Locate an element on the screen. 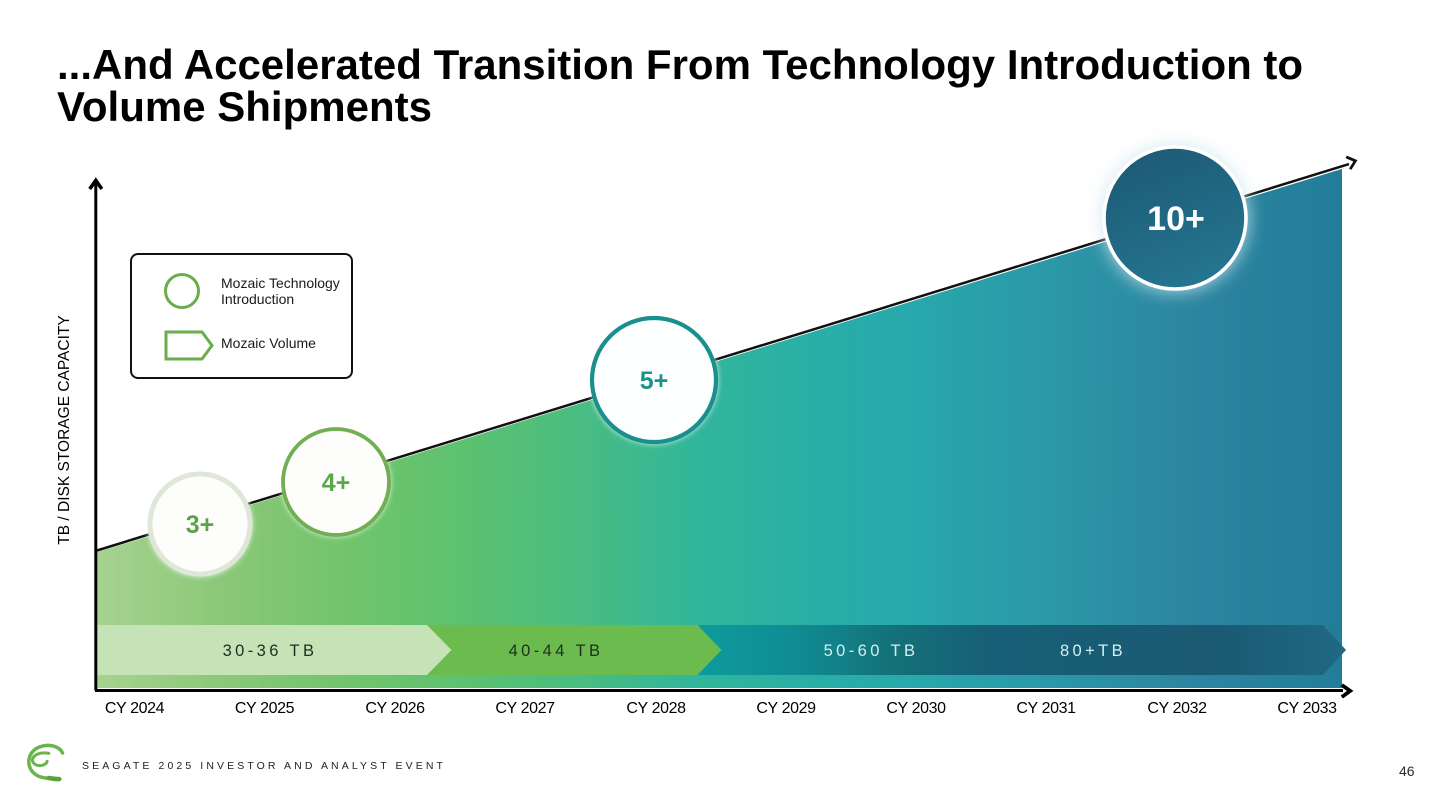 This screenshot has width=1440, height=800. svg-text: 5+ is located at coordinates (654, 381).